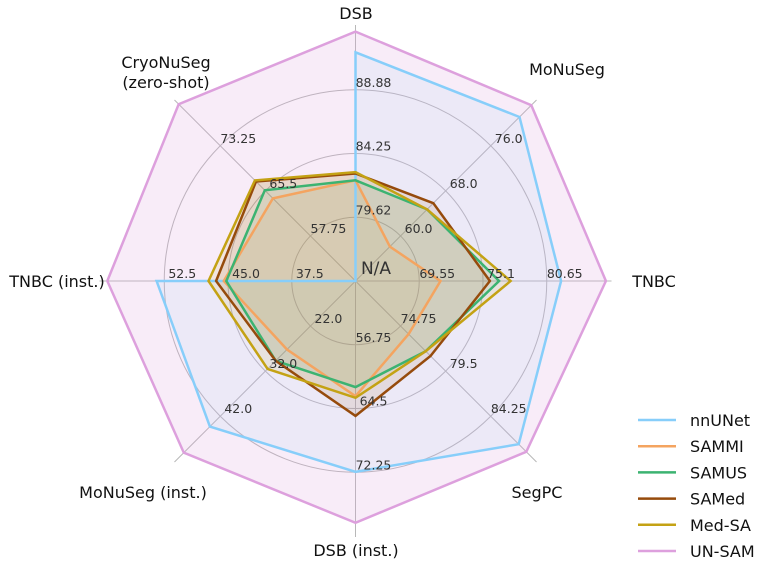  What do you see at coordinates (376, 269) in the screenshot?
I see `center-label-na: N/A` at bounding box center [376, 269].